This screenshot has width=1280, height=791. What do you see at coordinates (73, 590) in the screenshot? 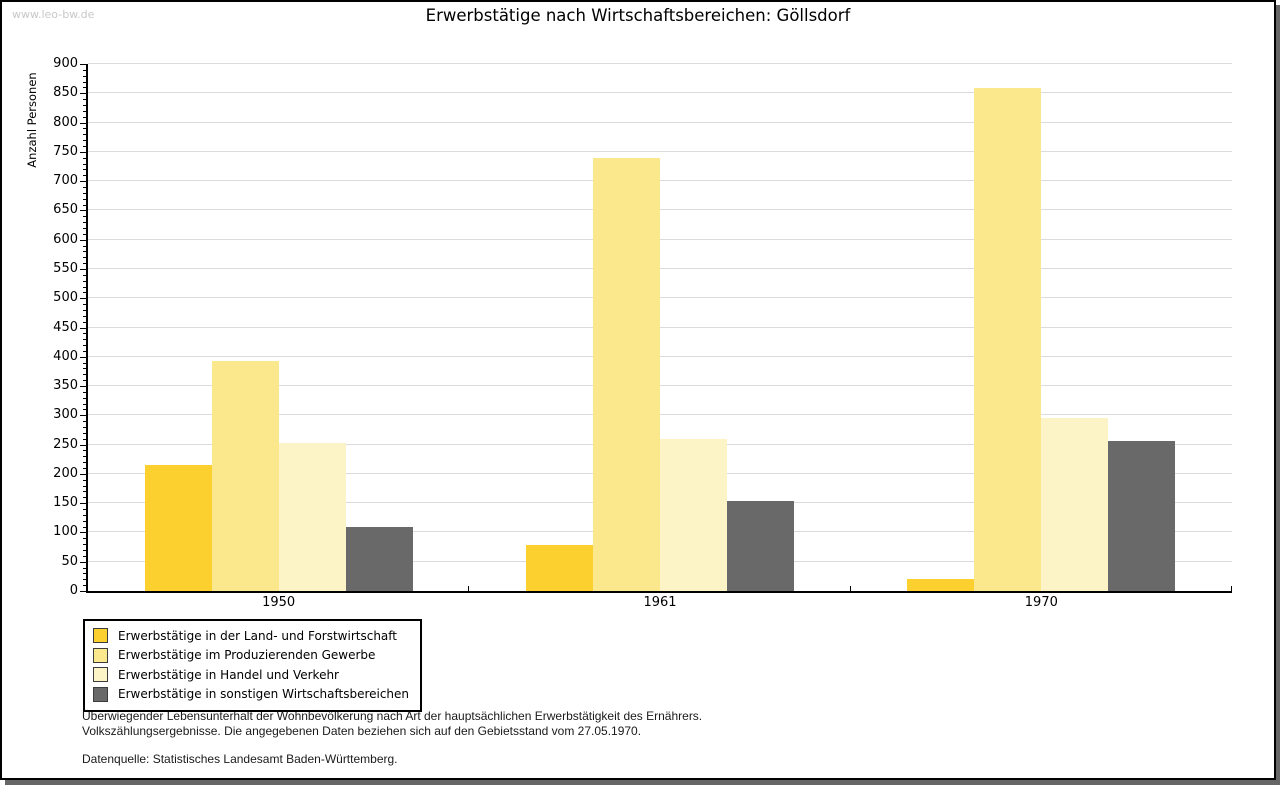
I see `y-tick-label-0: 0` at bounding box center [73, 590].